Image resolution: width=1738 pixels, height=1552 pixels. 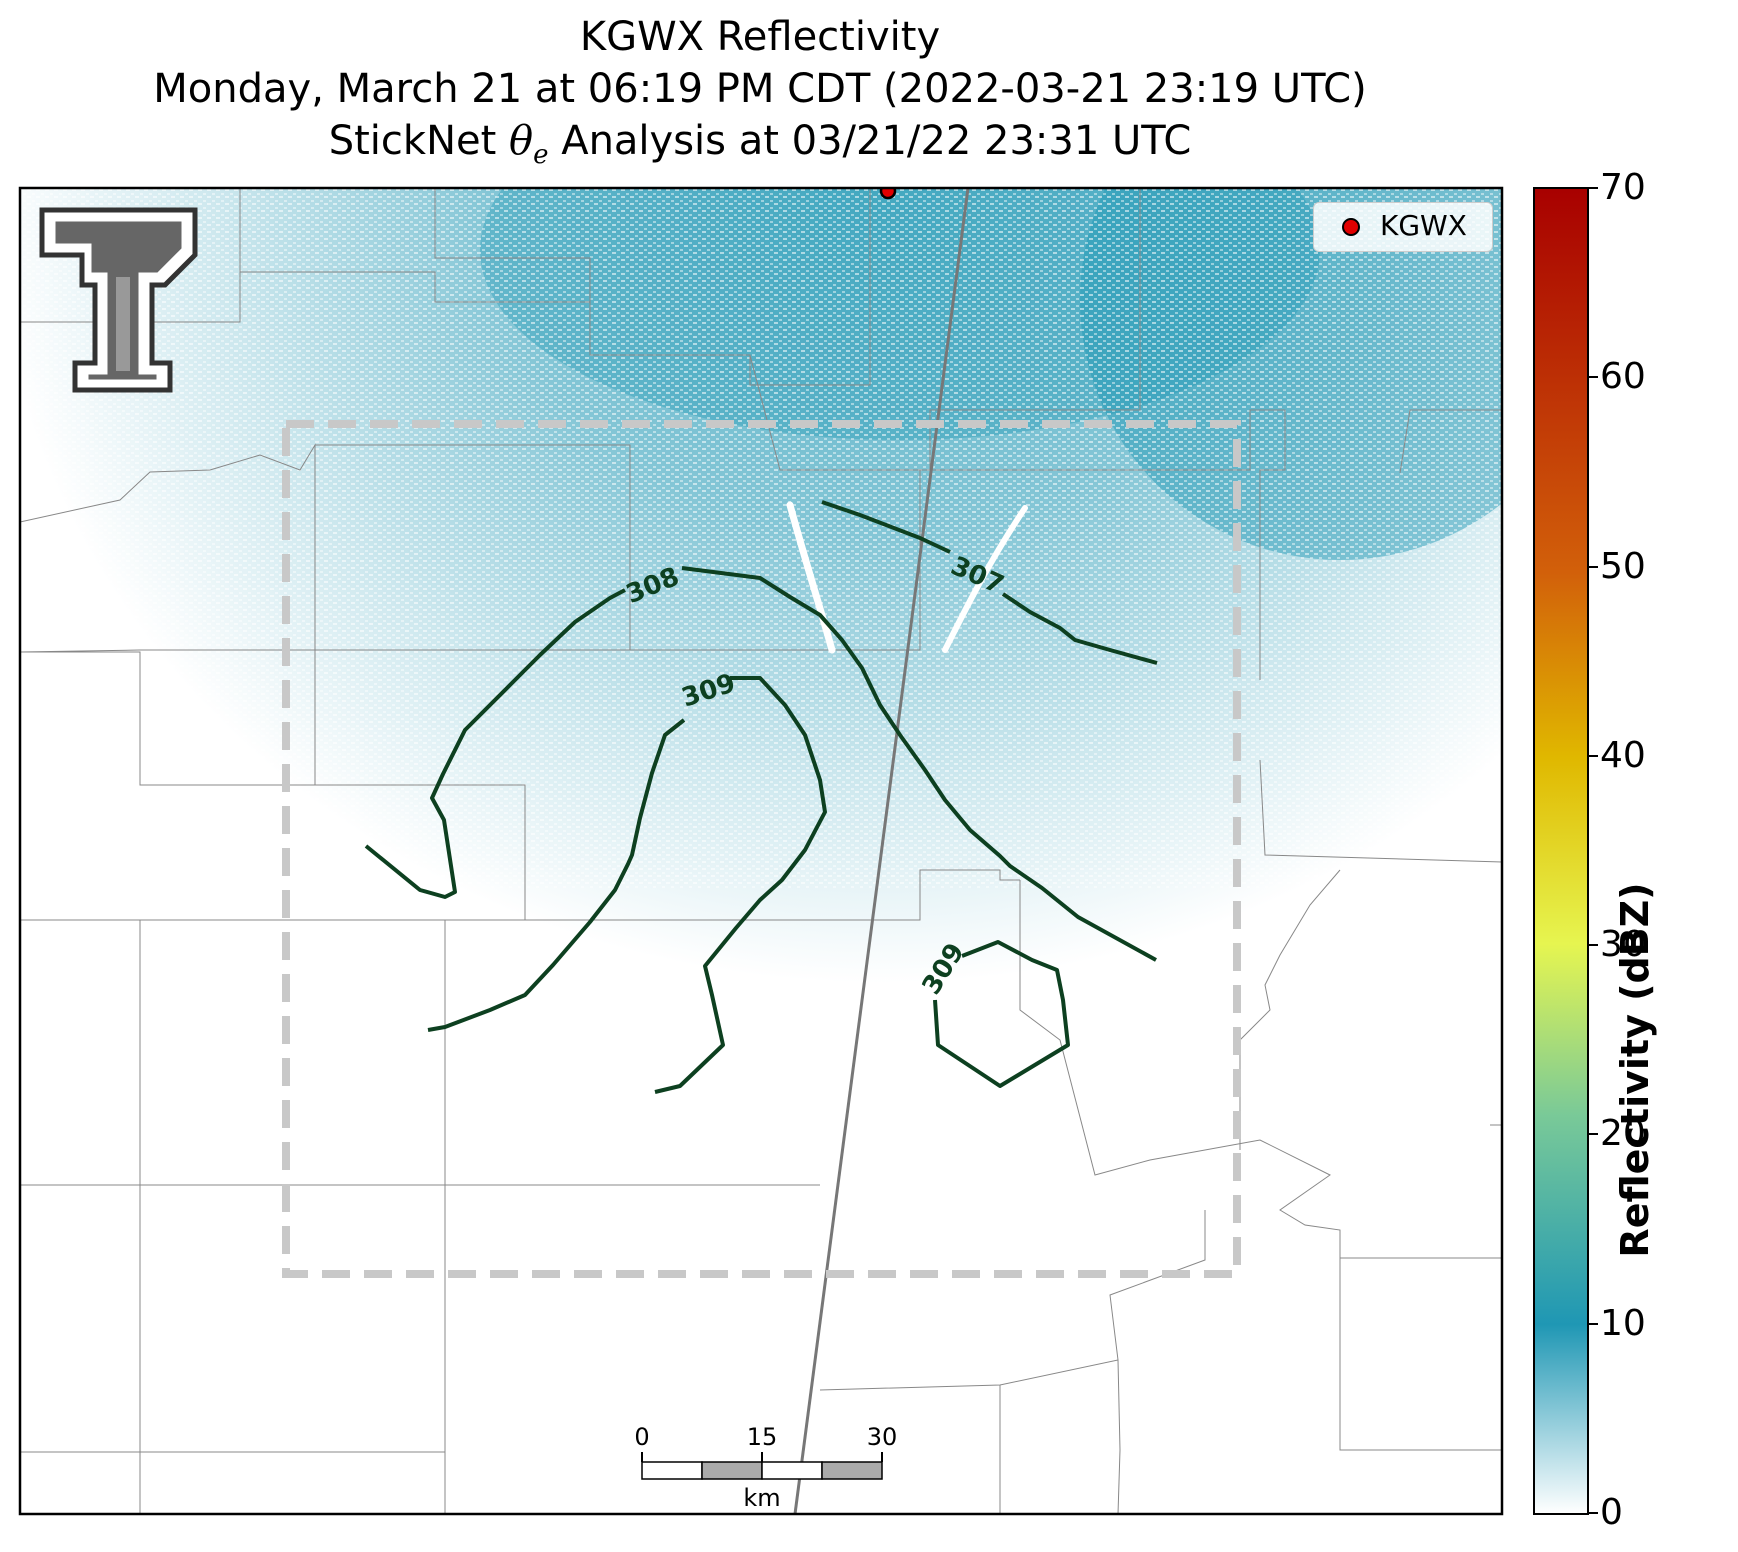 What do you see at coordinates (521, 141) in the screenshot?
I see `theta-symbol: θ` at bounding box center [521, 141].